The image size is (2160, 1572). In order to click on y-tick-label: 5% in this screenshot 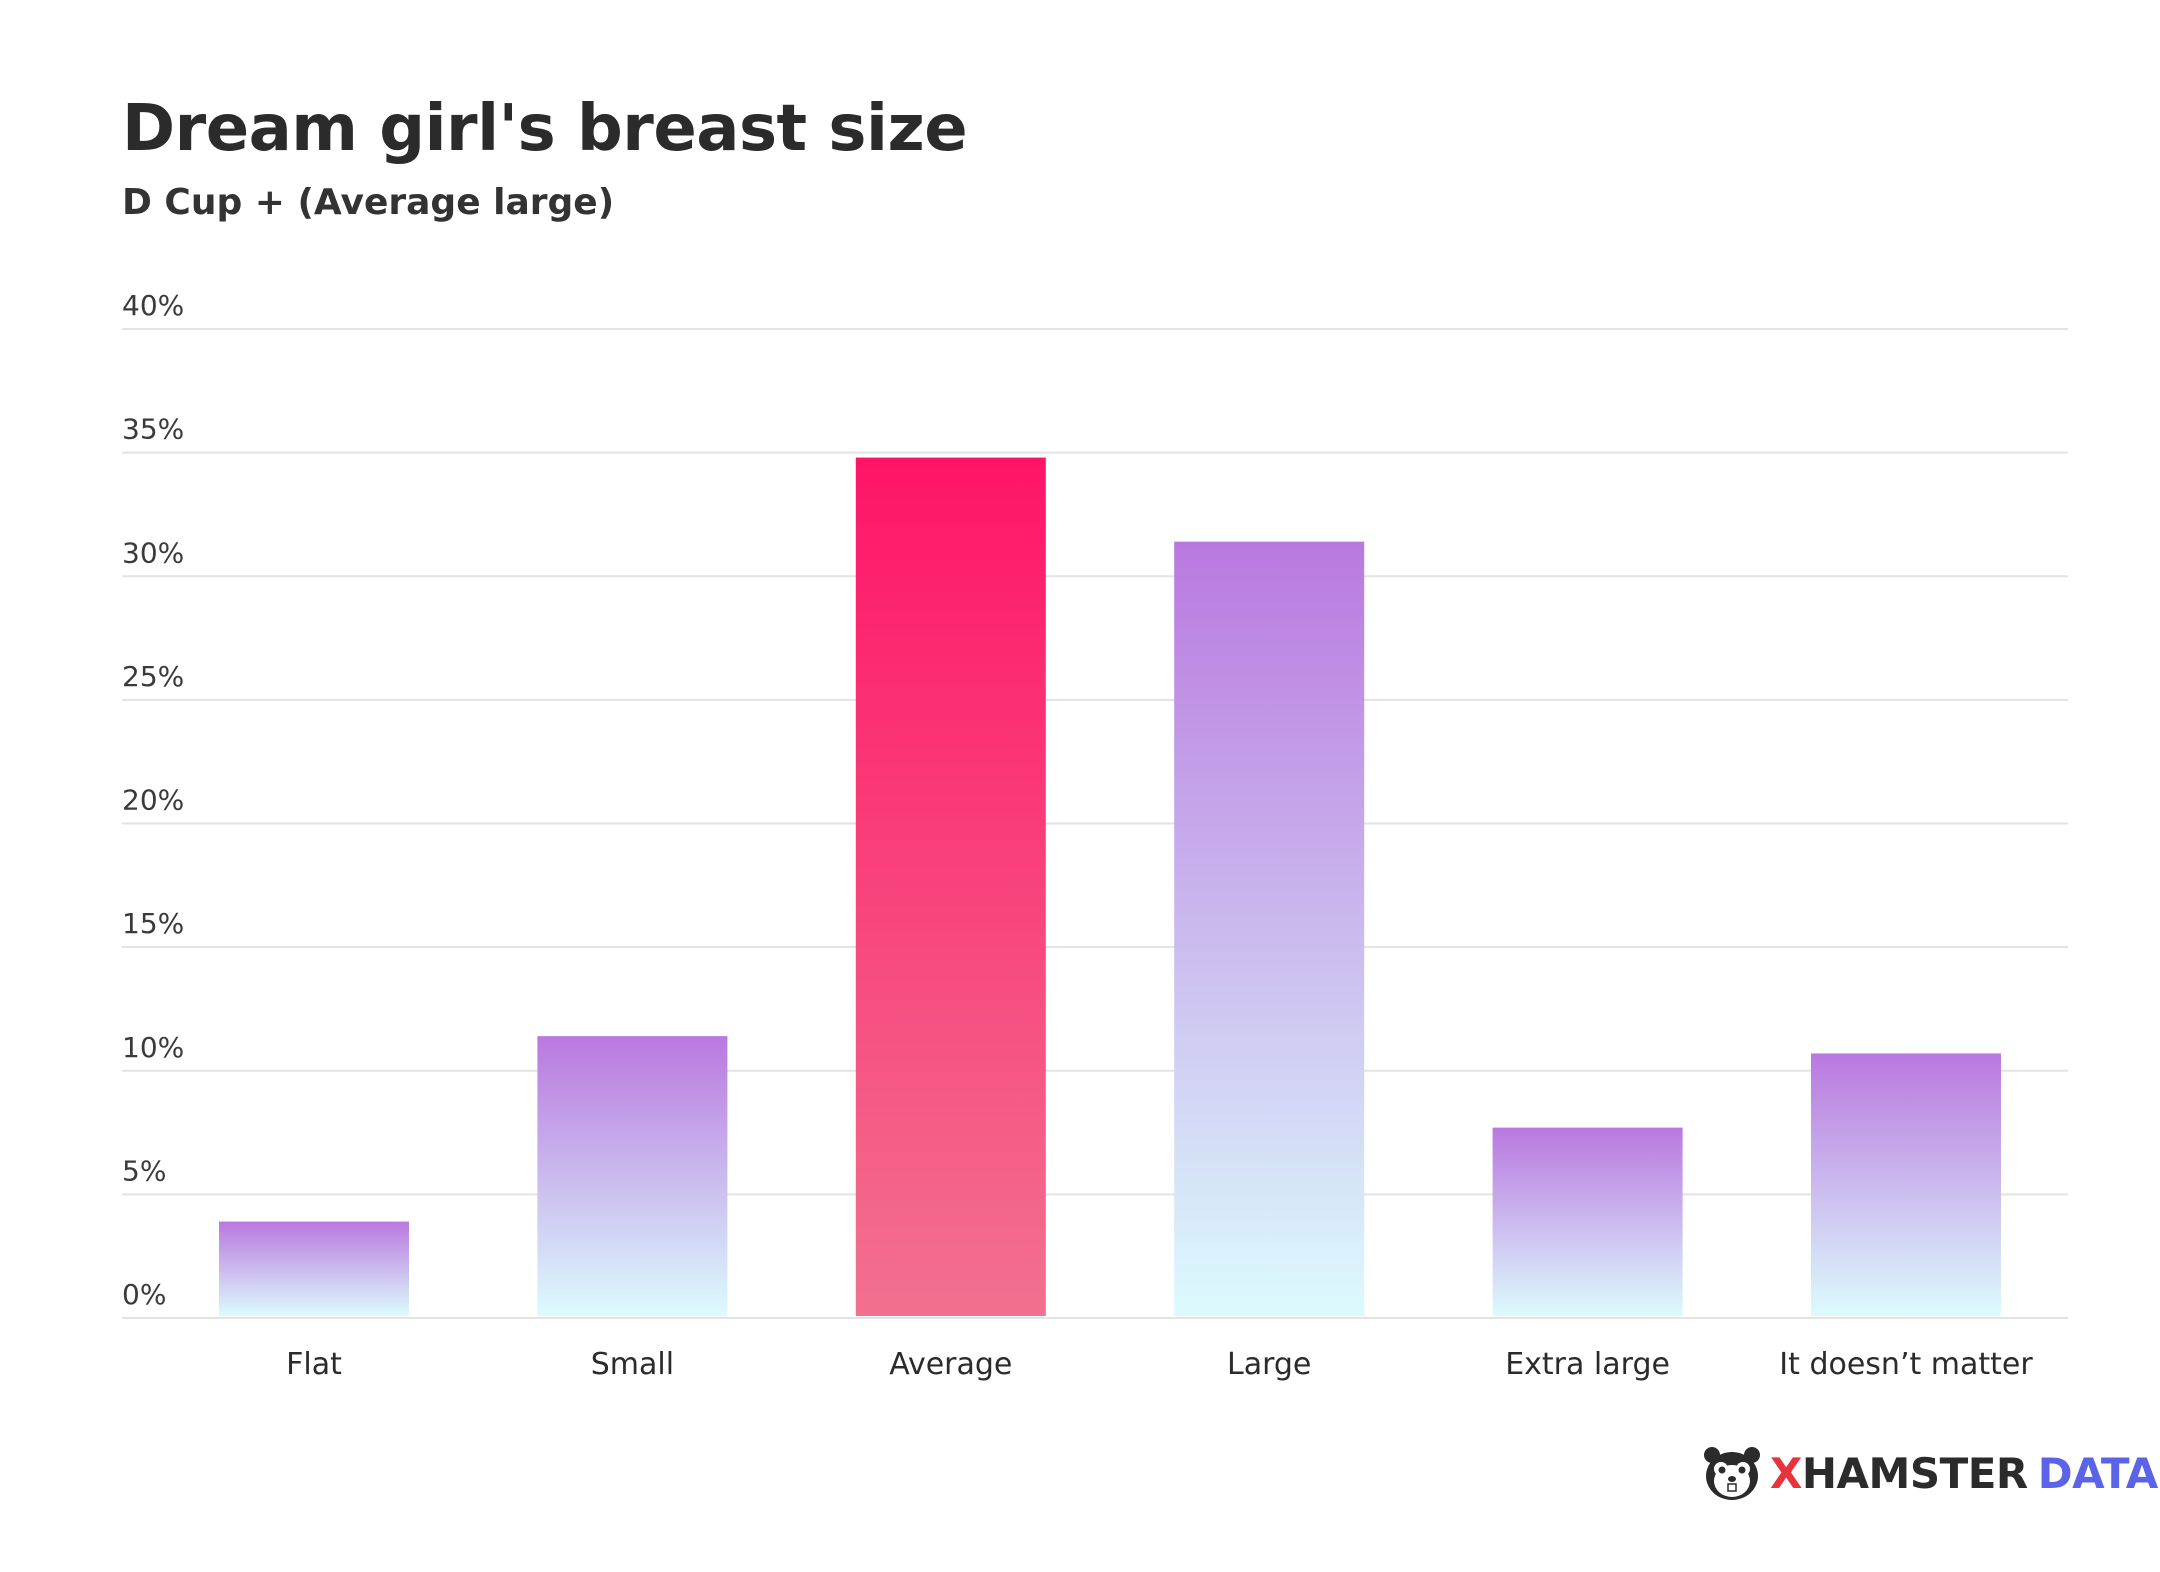, I will do `click(144, 1170)`.